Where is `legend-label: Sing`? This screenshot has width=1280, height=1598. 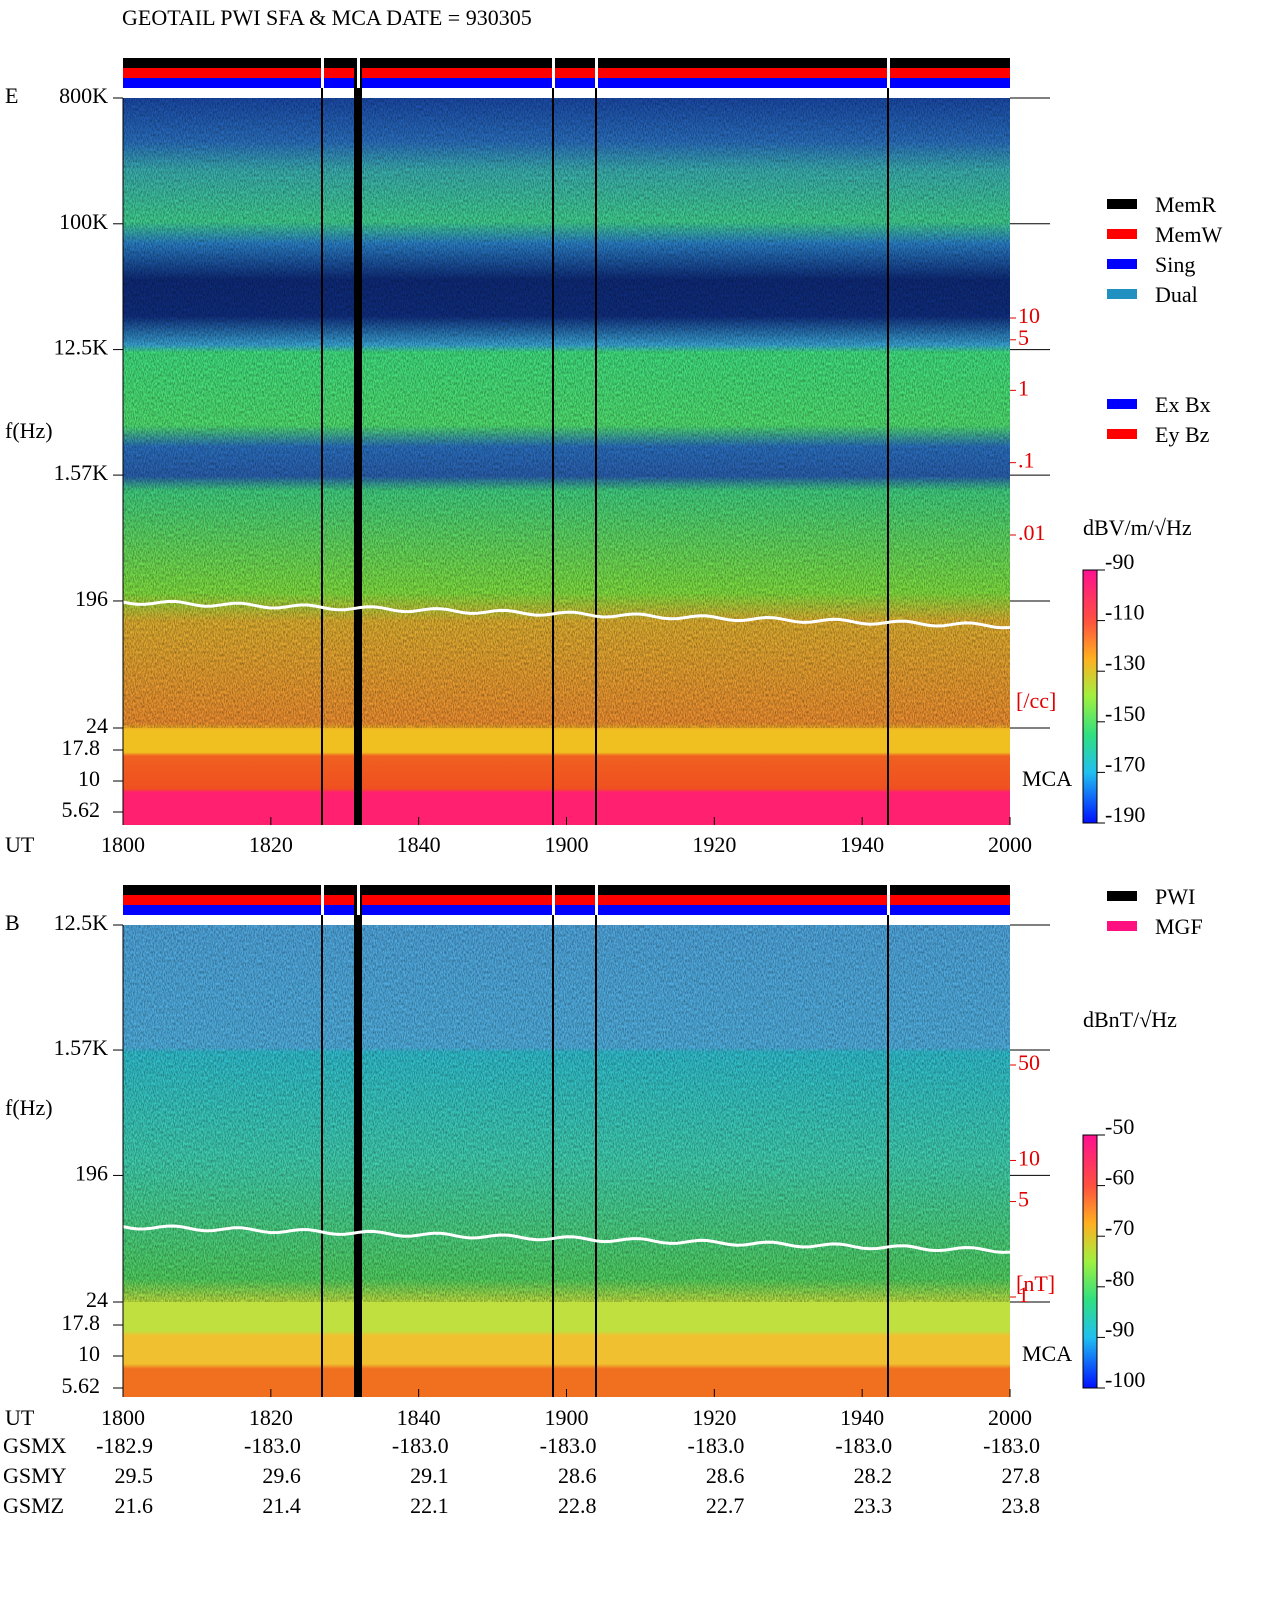 legend-label: Sing is located at coordinates (1175, 264).